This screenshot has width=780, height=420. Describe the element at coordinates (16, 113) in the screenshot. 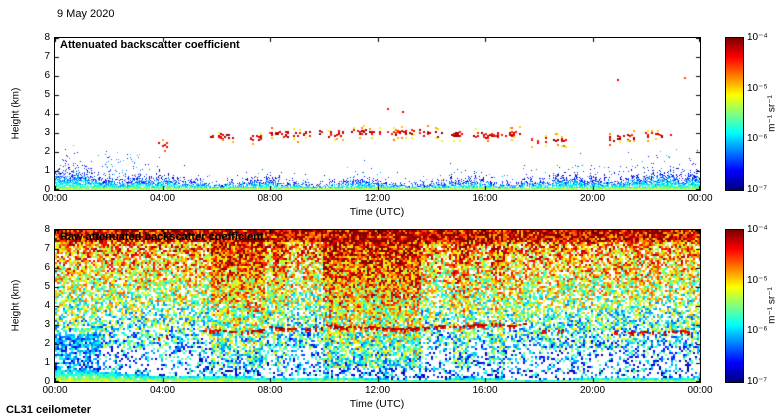

I see `y-axis-label-panel1: Height (km)` at that location.